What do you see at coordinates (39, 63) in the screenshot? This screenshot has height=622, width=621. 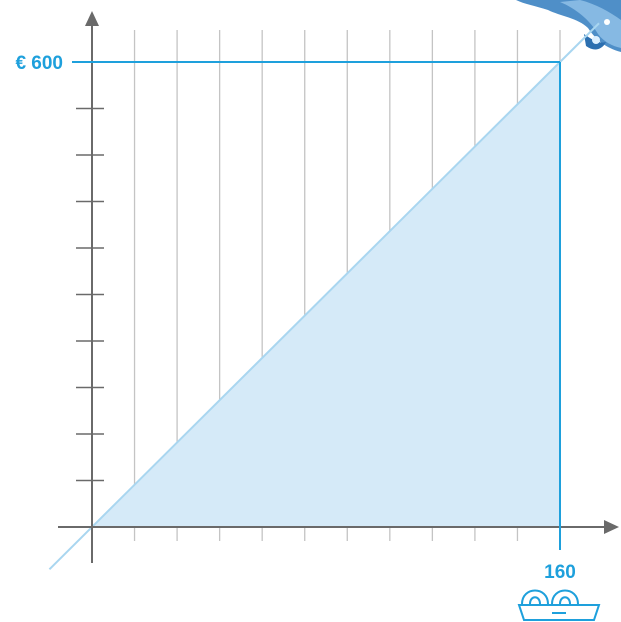 I see `y-max-label: € 600` at bounding box center [39, 63].